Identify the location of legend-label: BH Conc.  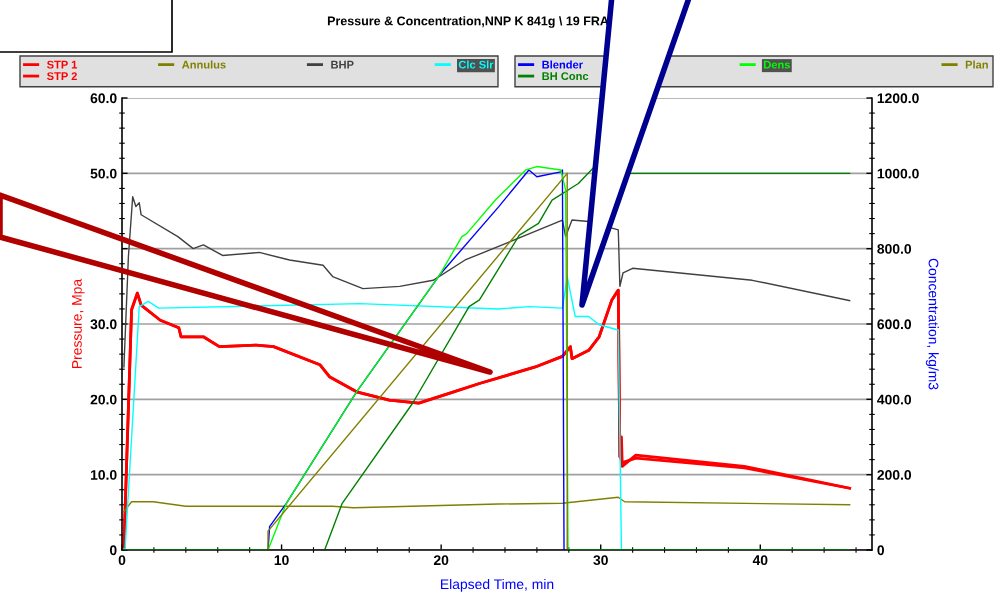
(565, 76).